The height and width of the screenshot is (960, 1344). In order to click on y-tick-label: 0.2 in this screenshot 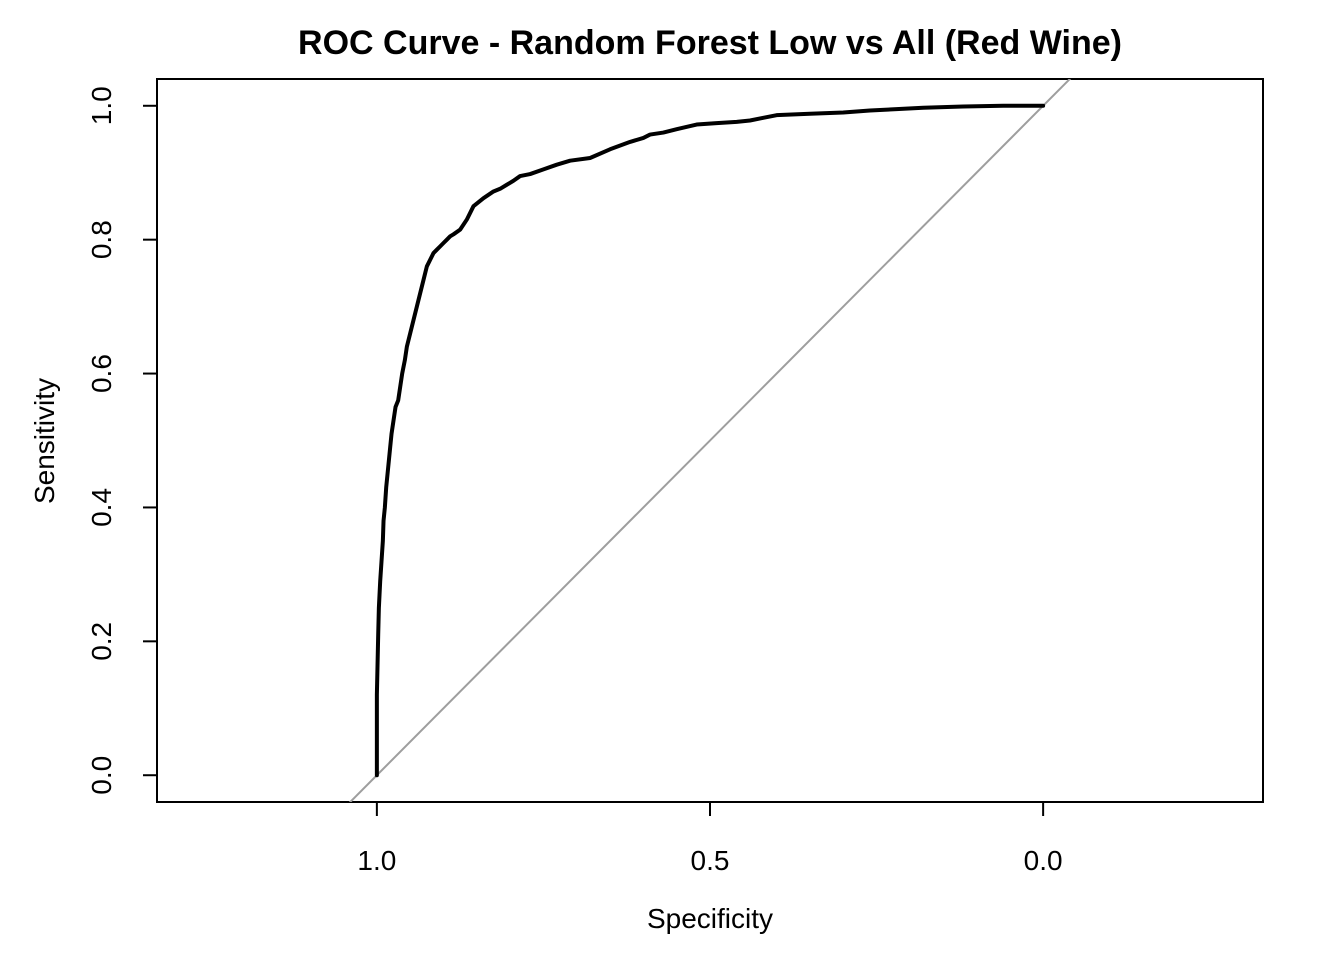, I will do `click(101, 641)`.